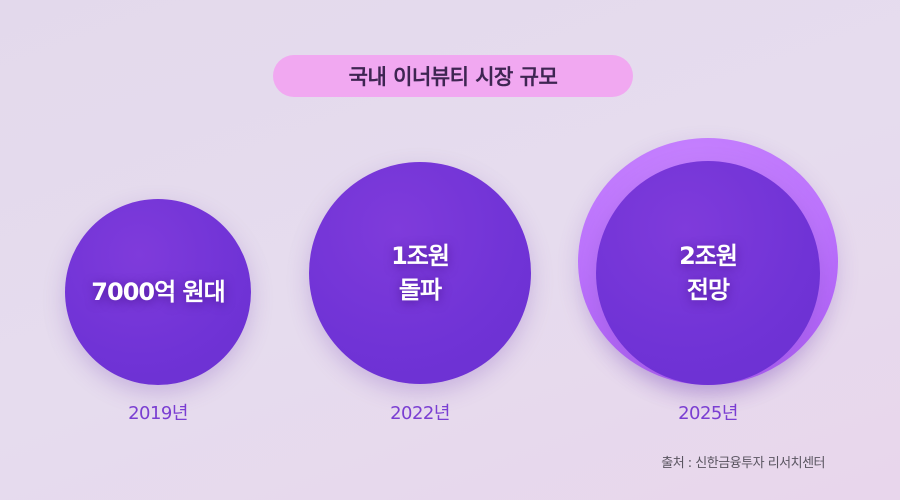 The image size is (900, 500). Describe the element at coordinates (708, 273) in the screenshot. I see `circle-2025: 2조원 전망` at that location.